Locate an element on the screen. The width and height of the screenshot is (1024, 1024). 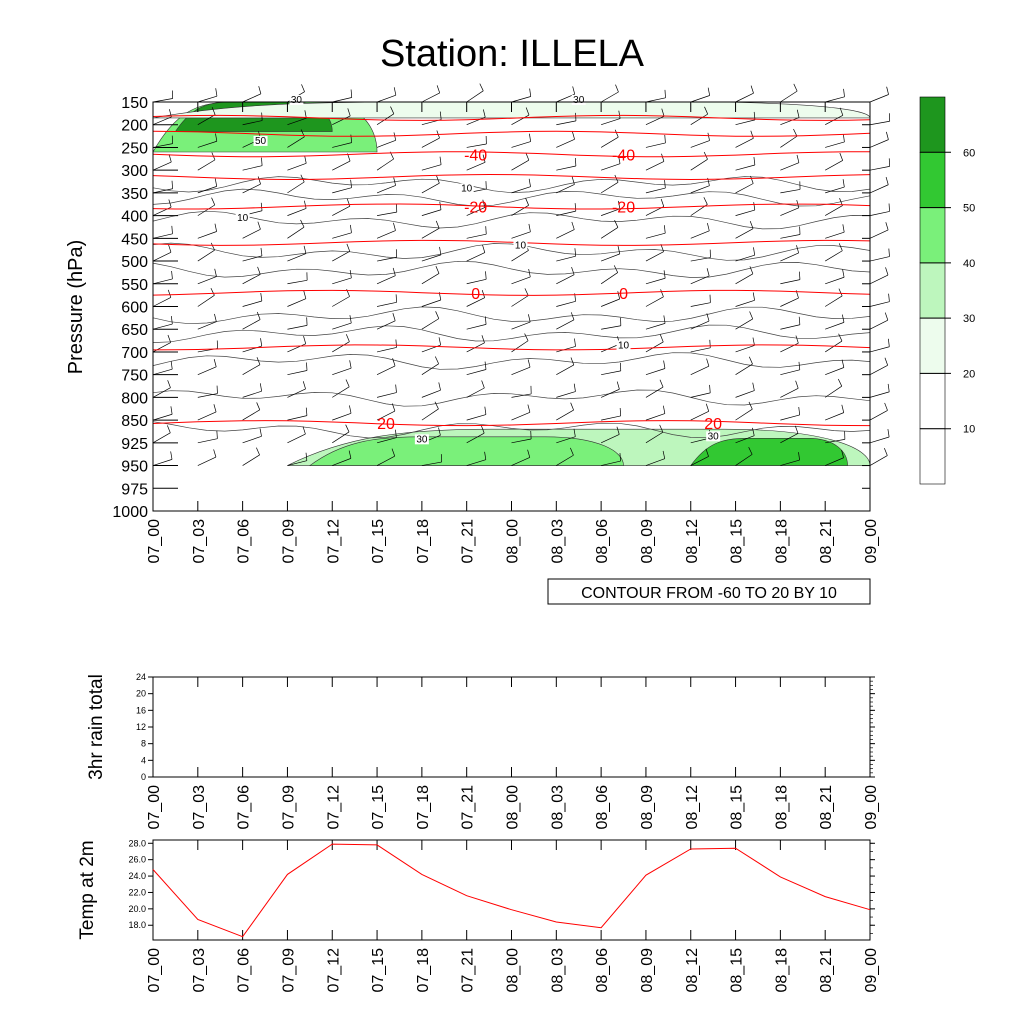
pressure-tick-label: 350 is located at coordinates (134, 194).